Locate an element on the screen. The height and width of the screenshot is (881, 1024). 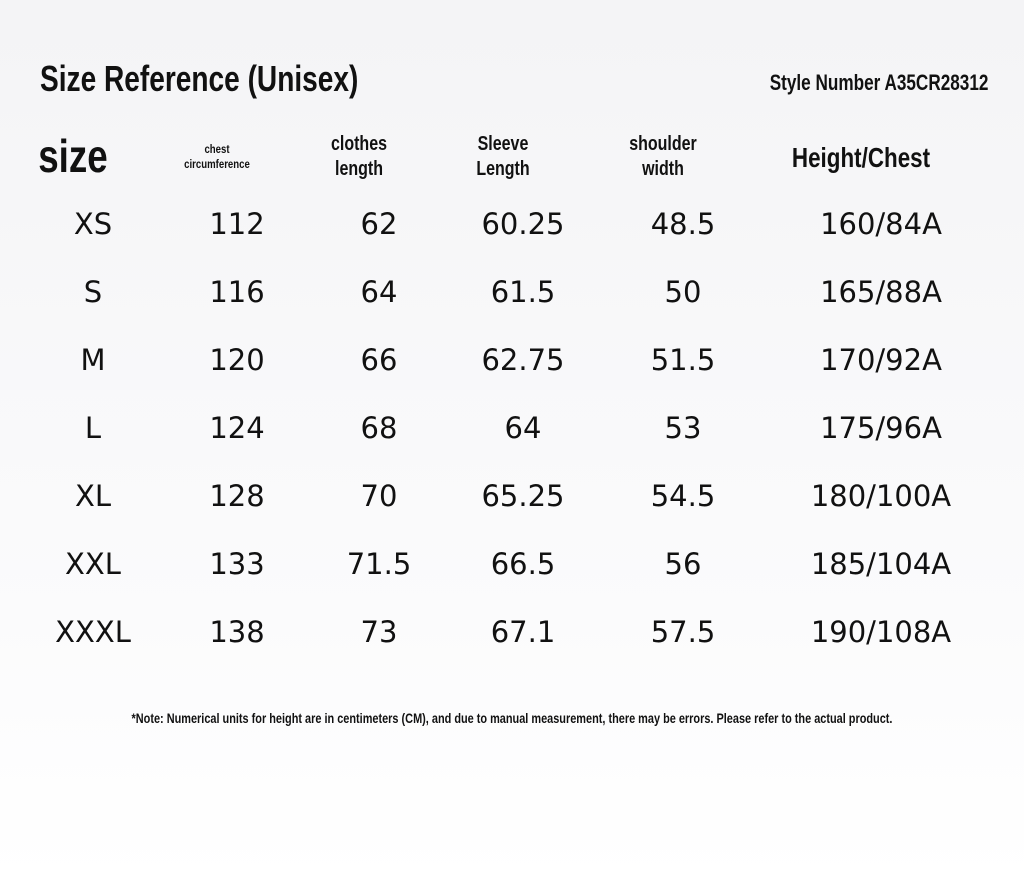
table-cell: 57.5 is located at coordinates (683, 632).